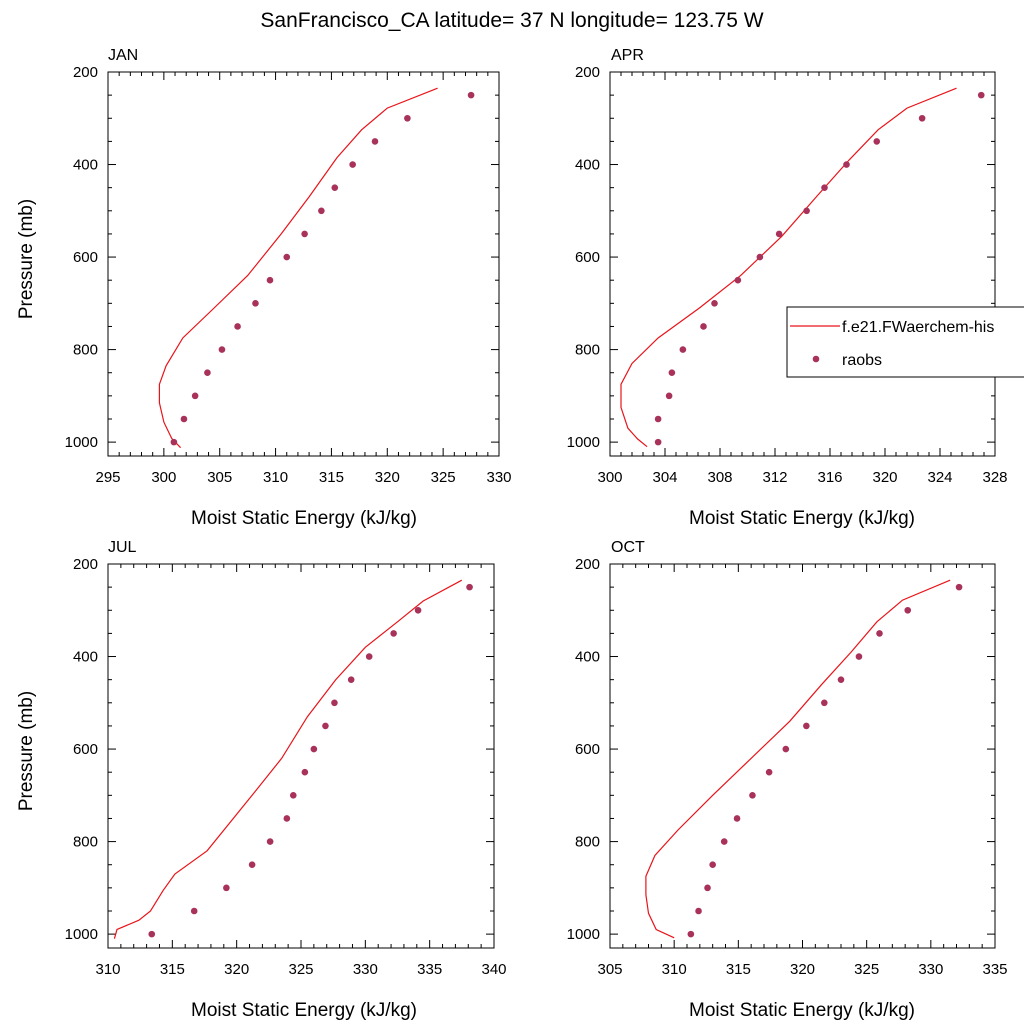 The width and height of the screenshot is (1024, 1024). What do you see at coordinates (774, 477) in the screenshot?
I see `x-tick-label: 312` at bounding box center [774, 477].